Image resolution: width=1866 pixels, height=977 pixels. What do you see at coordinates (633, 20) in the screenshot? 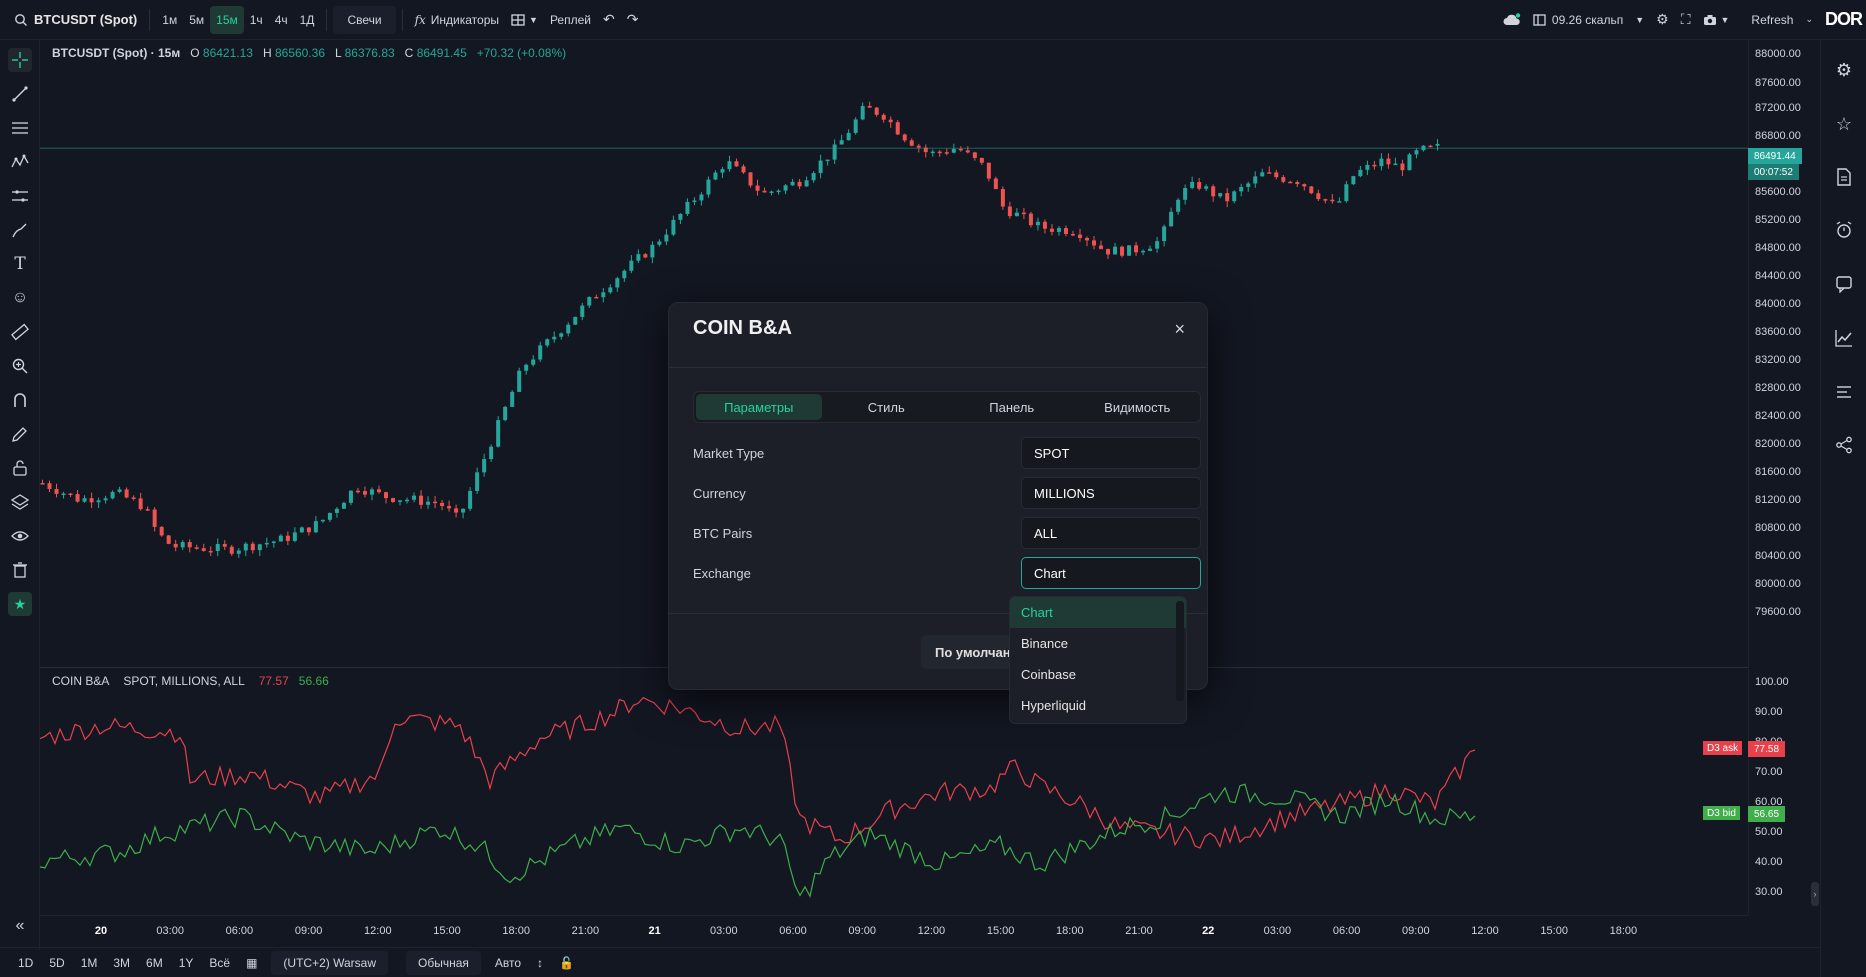
I see `redo-button: ↷` at bounding box center [633, 20].